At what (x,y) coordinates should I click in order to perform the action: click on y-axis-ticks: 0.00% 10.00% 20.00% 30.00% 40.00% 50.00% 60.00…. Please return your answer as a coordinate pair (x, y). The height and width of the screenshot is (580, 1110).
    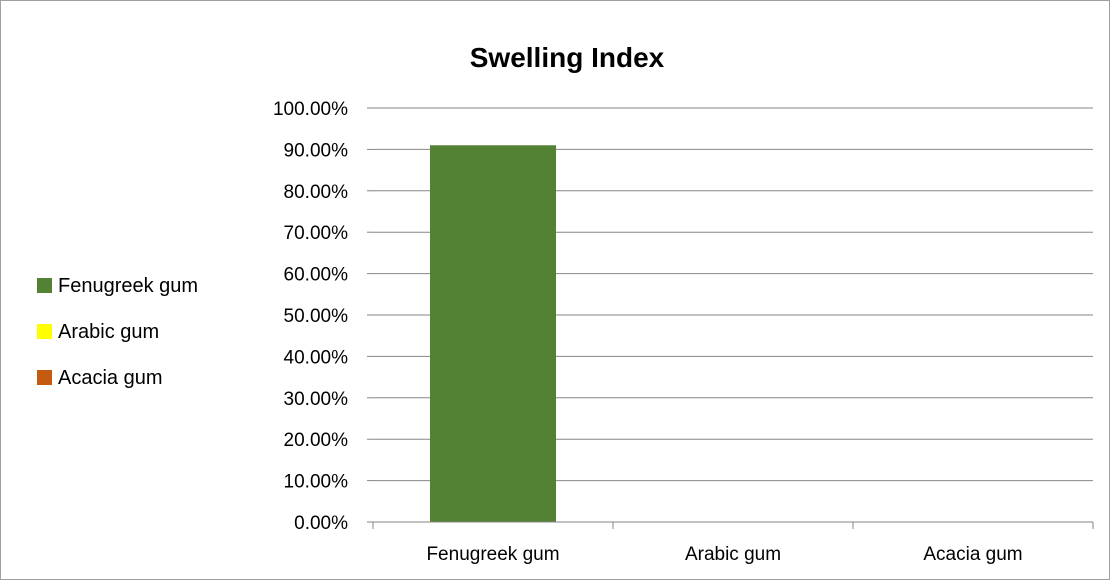
    Looking at the image, I should click on (310, 316).